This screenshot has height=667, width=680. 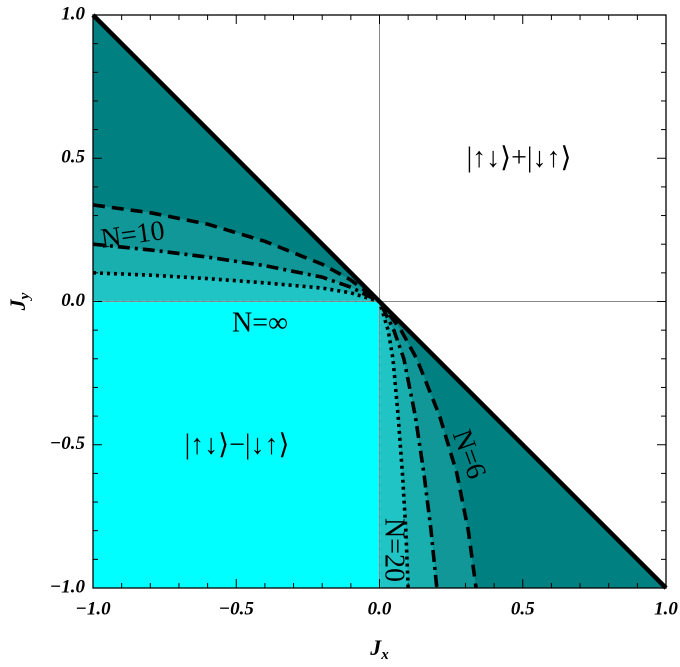 I want to click on x-tick-label: −1.0, so click(x=93, y=608).